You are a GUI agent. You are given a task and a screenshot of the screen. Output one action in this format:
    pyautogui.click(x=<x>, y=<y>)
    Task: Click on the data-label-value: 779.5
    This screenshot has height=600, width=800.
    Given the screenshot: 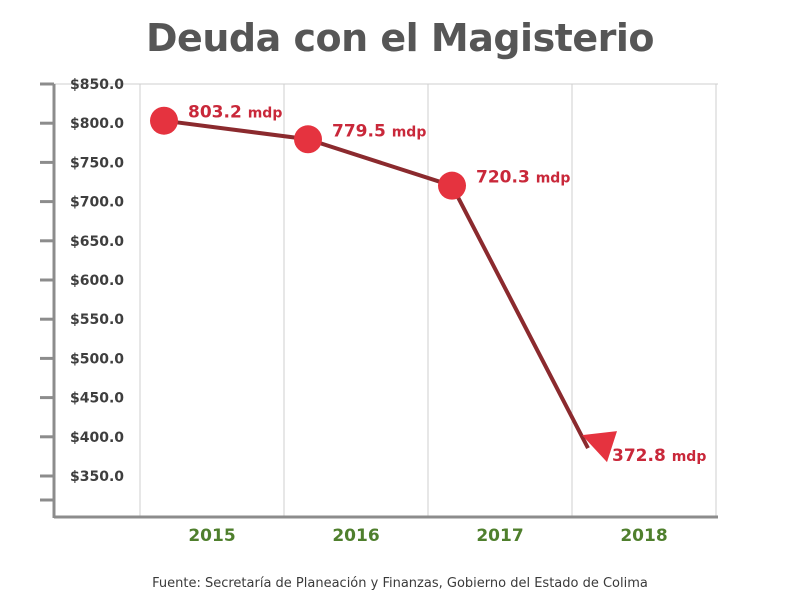 What is the action you would take?
    pyautogui.click(x=362, y=131)
    